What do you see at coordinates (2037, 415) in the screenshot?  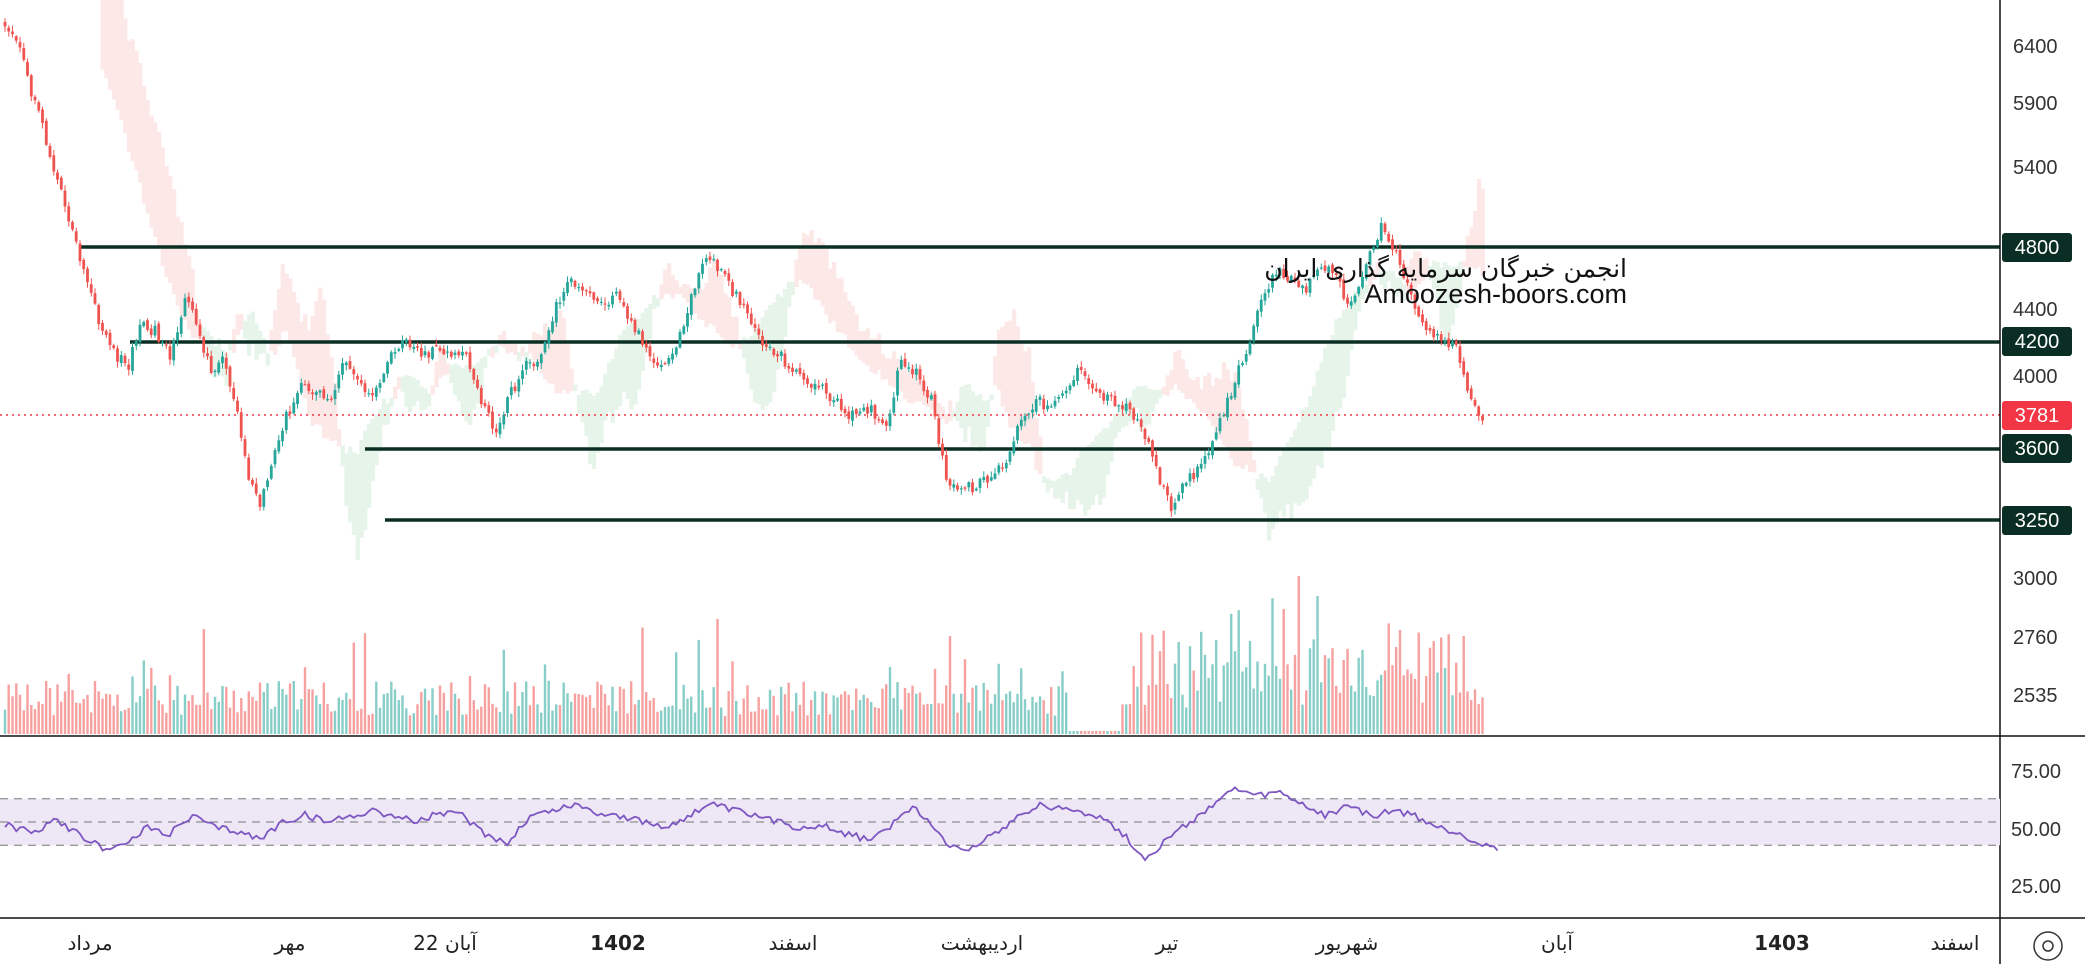 I see `last-price-badge: 3781` at bounding box center [2037, 415].